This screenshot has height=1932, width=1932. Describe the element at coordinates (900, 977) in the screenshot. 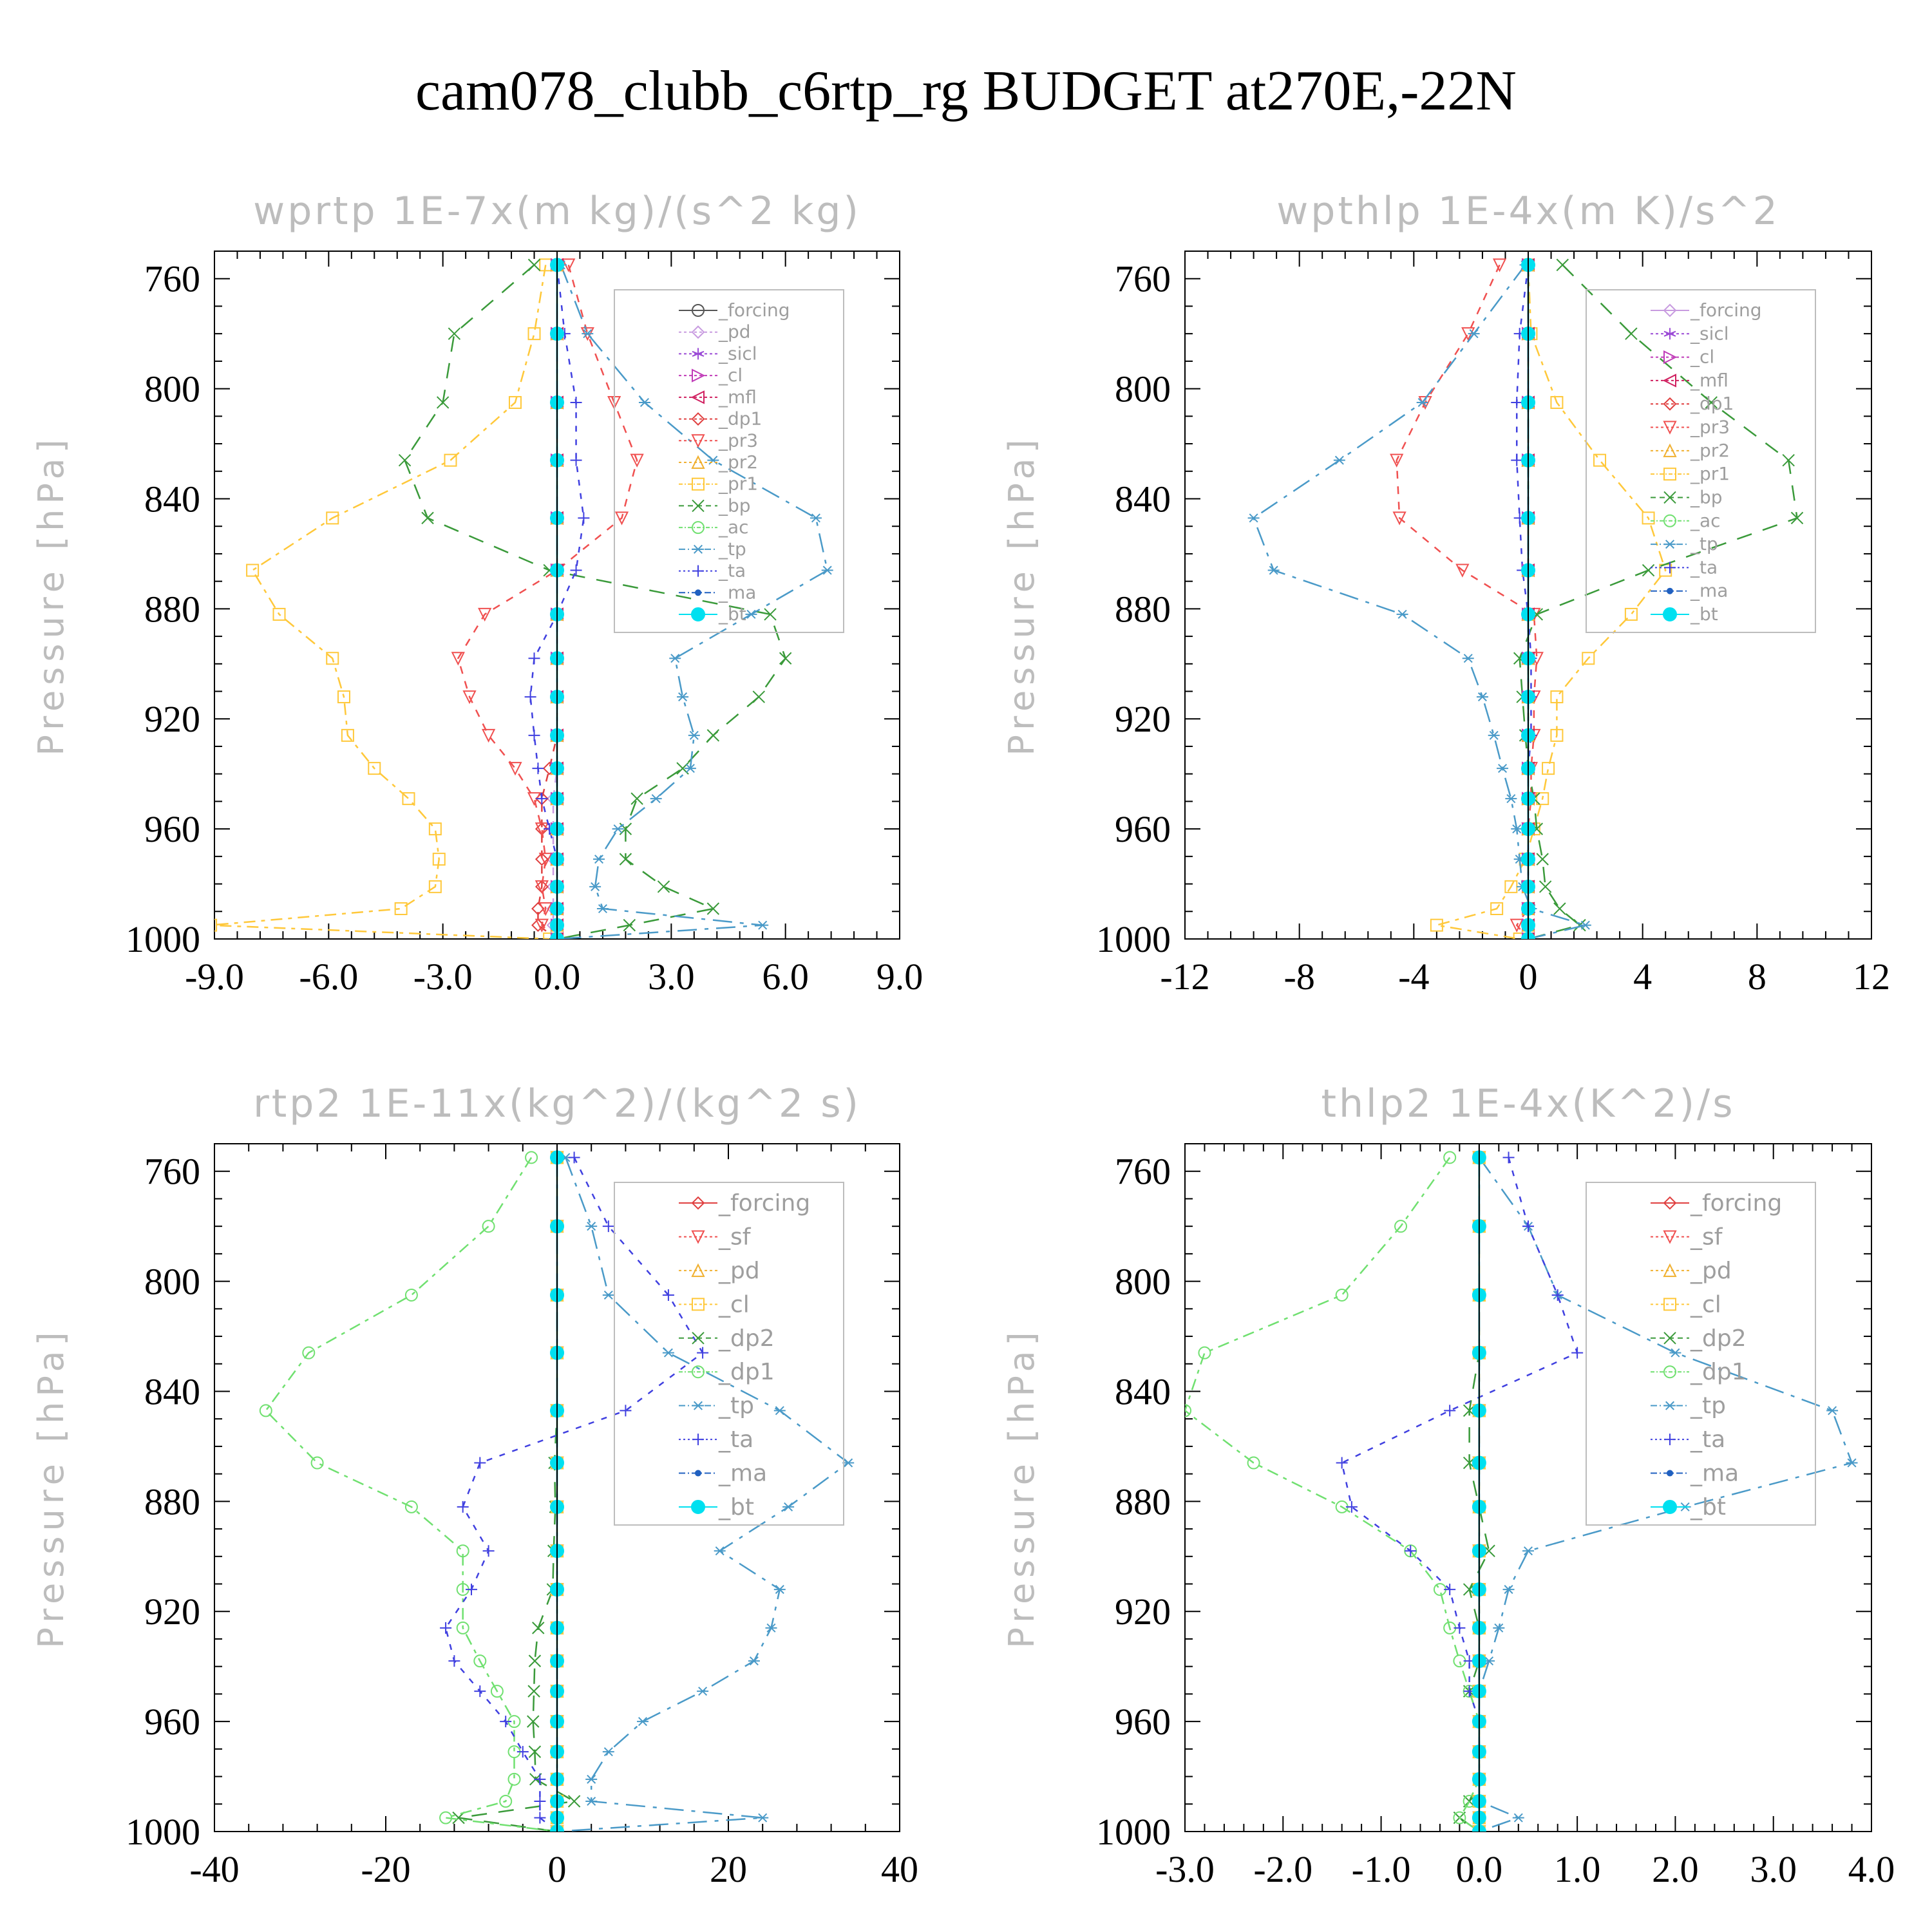

I see `x-tick-label: 9.0` at that location.